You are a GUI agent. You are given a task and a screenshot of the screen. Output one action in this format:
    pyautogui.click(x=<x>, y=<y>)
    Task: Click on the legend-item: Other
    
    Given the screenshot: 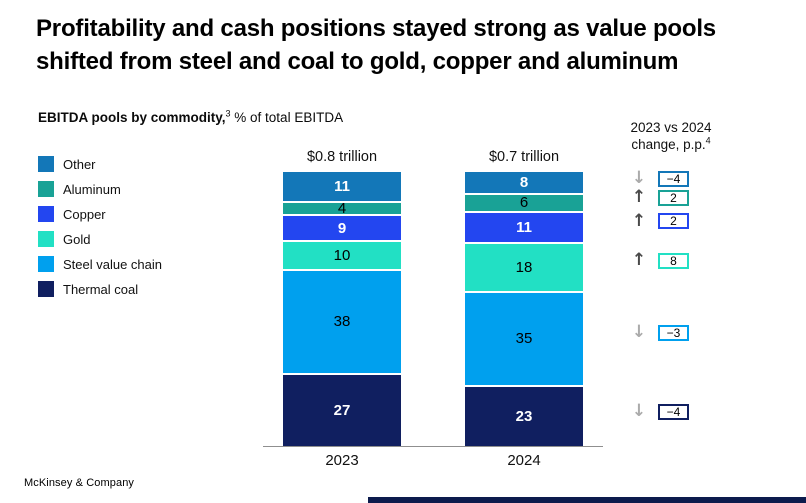 What is the action you would take?
    pyautogui.click(x=100, y=164)
    